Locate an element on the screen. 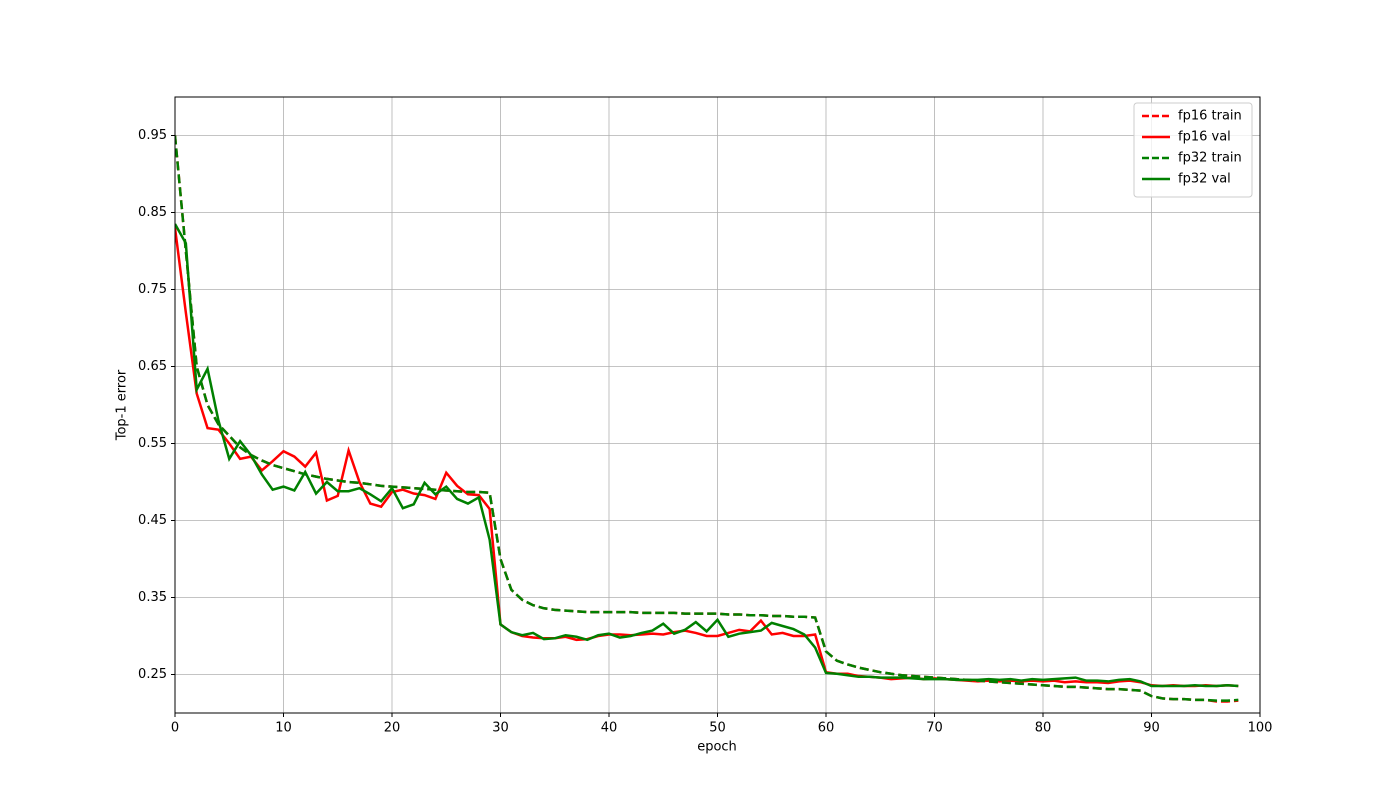  x-tick-label: 30 is located at coordinates (500, 728).